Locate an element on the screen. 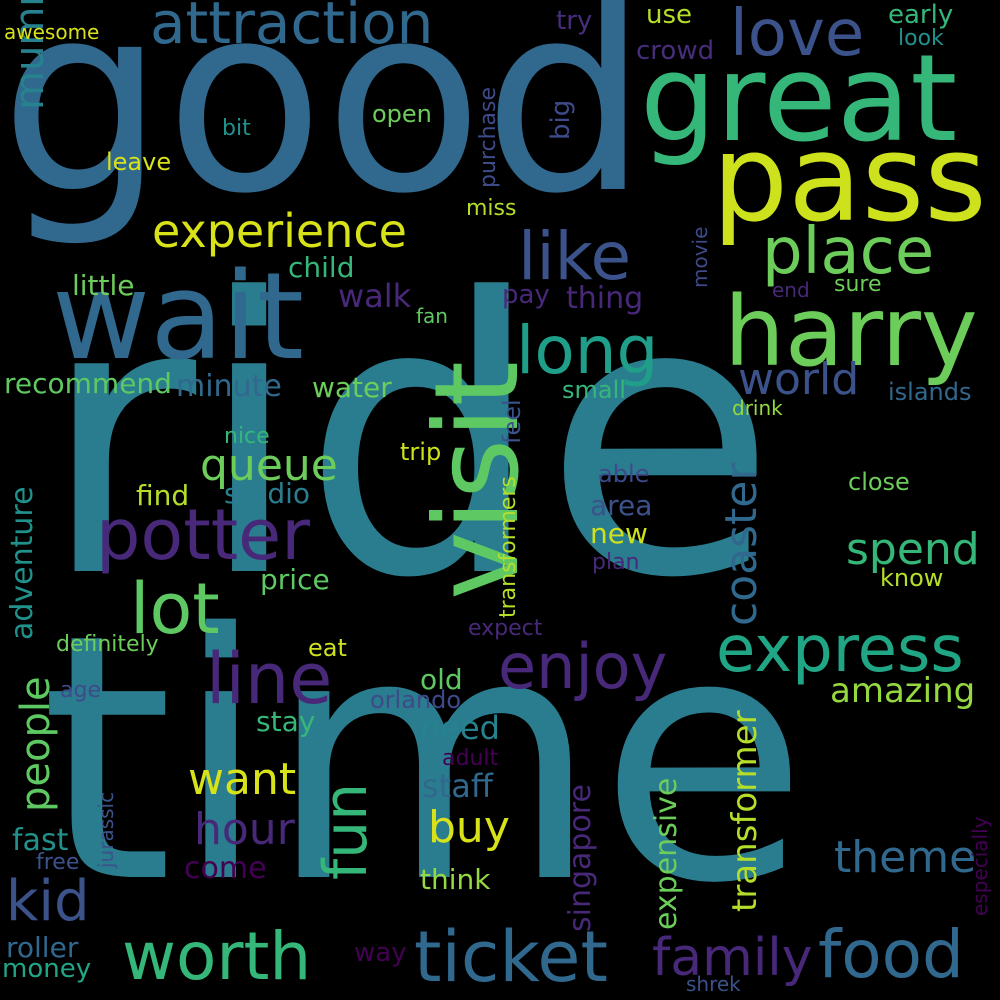 Image resolution: width=1000 pixels, height=1000 pixels. word-studio: studio is located at coordinates (267, 493).